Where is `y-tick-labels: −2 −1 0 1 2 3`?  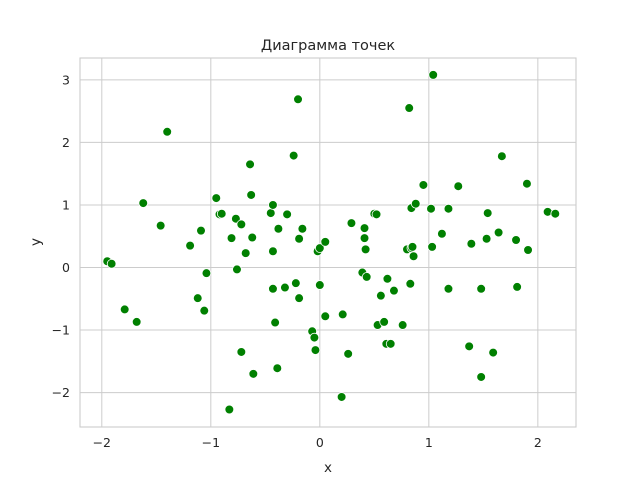 y-tick-labels: −2 −1 0 1 2 3 is located at coordinates (61, 236).